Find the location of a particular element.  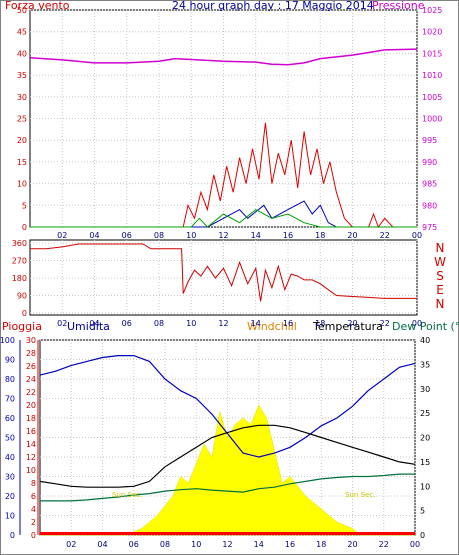

y-left-tick-label: 25 is located at coordinates (22, 119).